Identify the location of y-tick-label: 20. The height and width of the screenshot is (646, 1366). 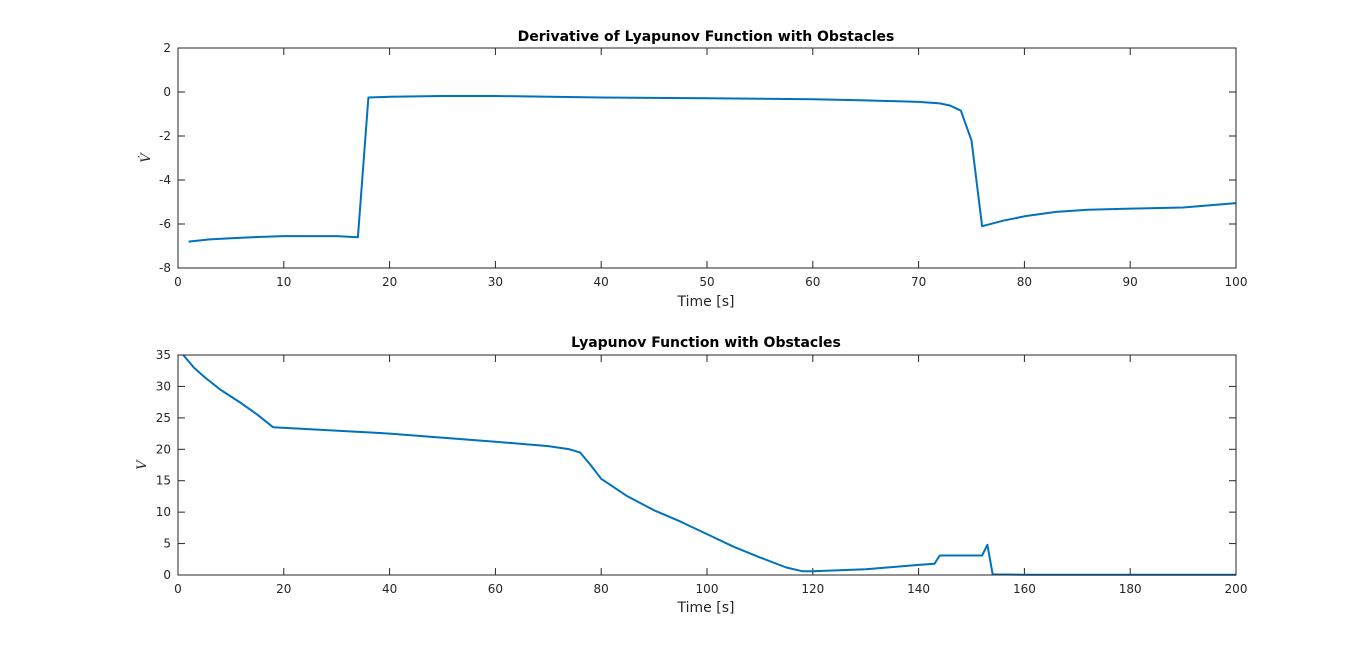
(163, 449).